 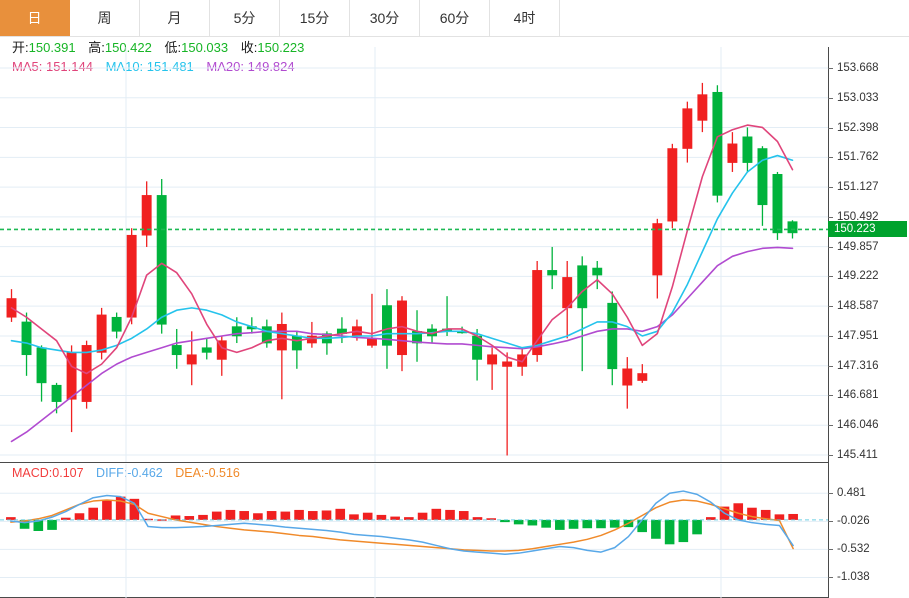 What do you see at coordinates (124, 66) in the screenshot?
I see `ma10-label: MA10:` at bounding box center [124, 66].